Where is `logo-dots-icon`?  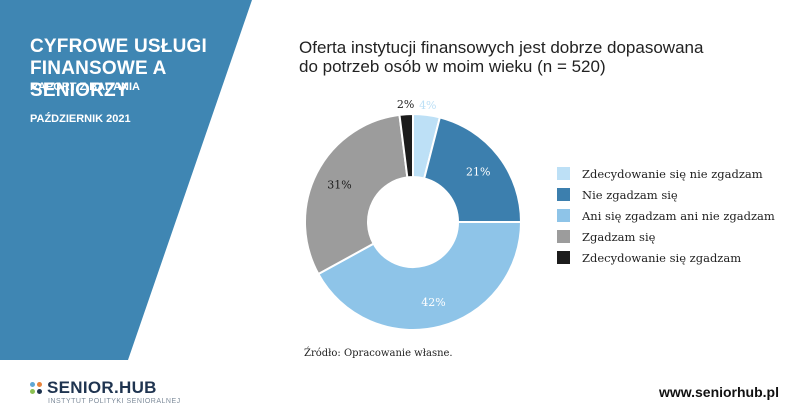
logo-dots-icon is located at coordinates (37, 389).